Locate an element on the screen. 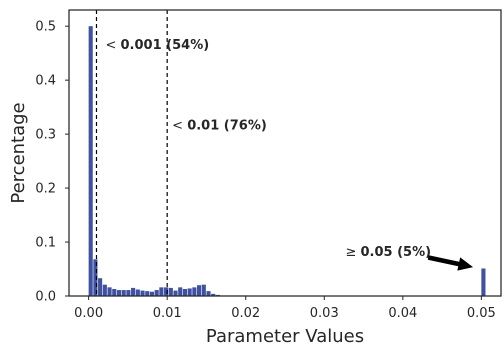  y-tick-label: 0.5 is located at coordinates (45, 27).